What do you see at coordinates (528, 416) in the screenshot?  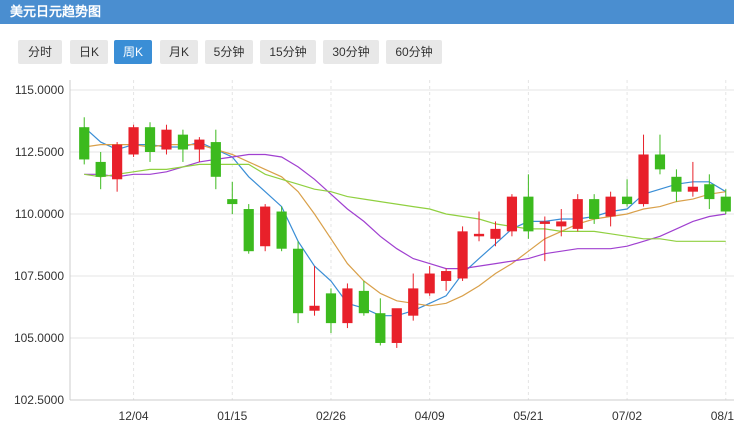 I see `x-tick-label: 05/21` at bounding box center [528, 416].